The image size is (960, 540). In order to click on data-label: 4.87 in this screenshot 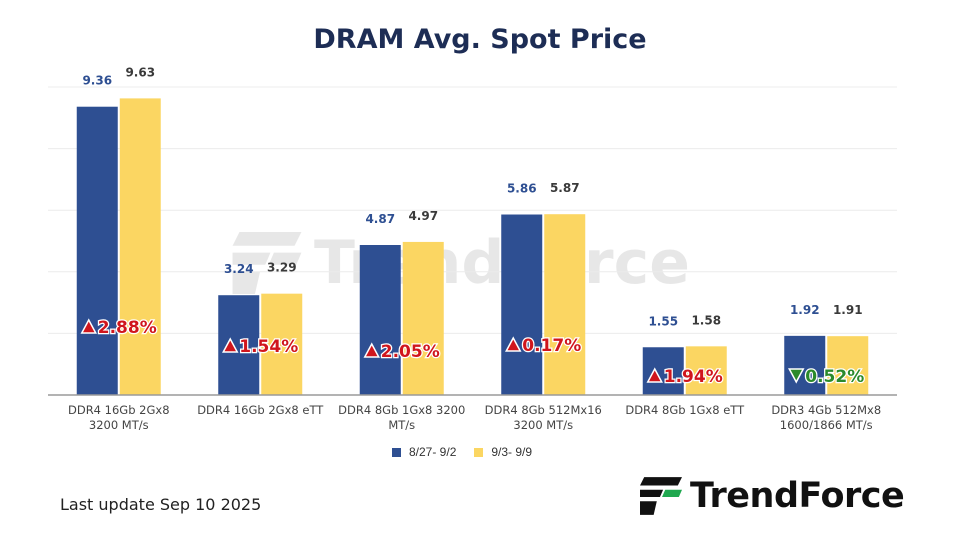, I will do `click(380, 219)`.